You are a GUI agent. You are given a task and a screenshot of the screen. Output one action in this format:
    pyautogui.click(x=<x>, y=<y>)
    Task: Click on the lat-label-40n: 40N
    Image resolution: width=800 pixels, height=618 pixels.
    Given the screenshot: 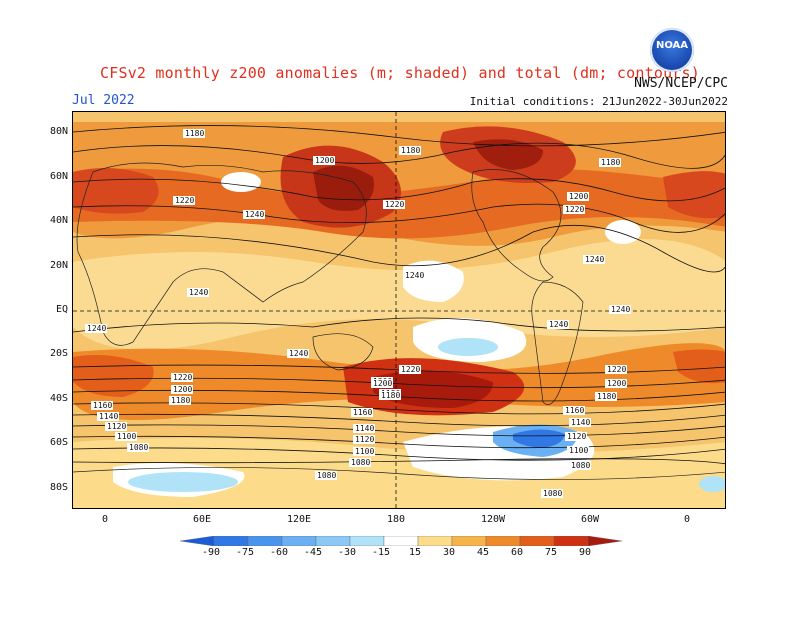 What is the action you would take?
    pyautogui.click(x=58, y=220)
    